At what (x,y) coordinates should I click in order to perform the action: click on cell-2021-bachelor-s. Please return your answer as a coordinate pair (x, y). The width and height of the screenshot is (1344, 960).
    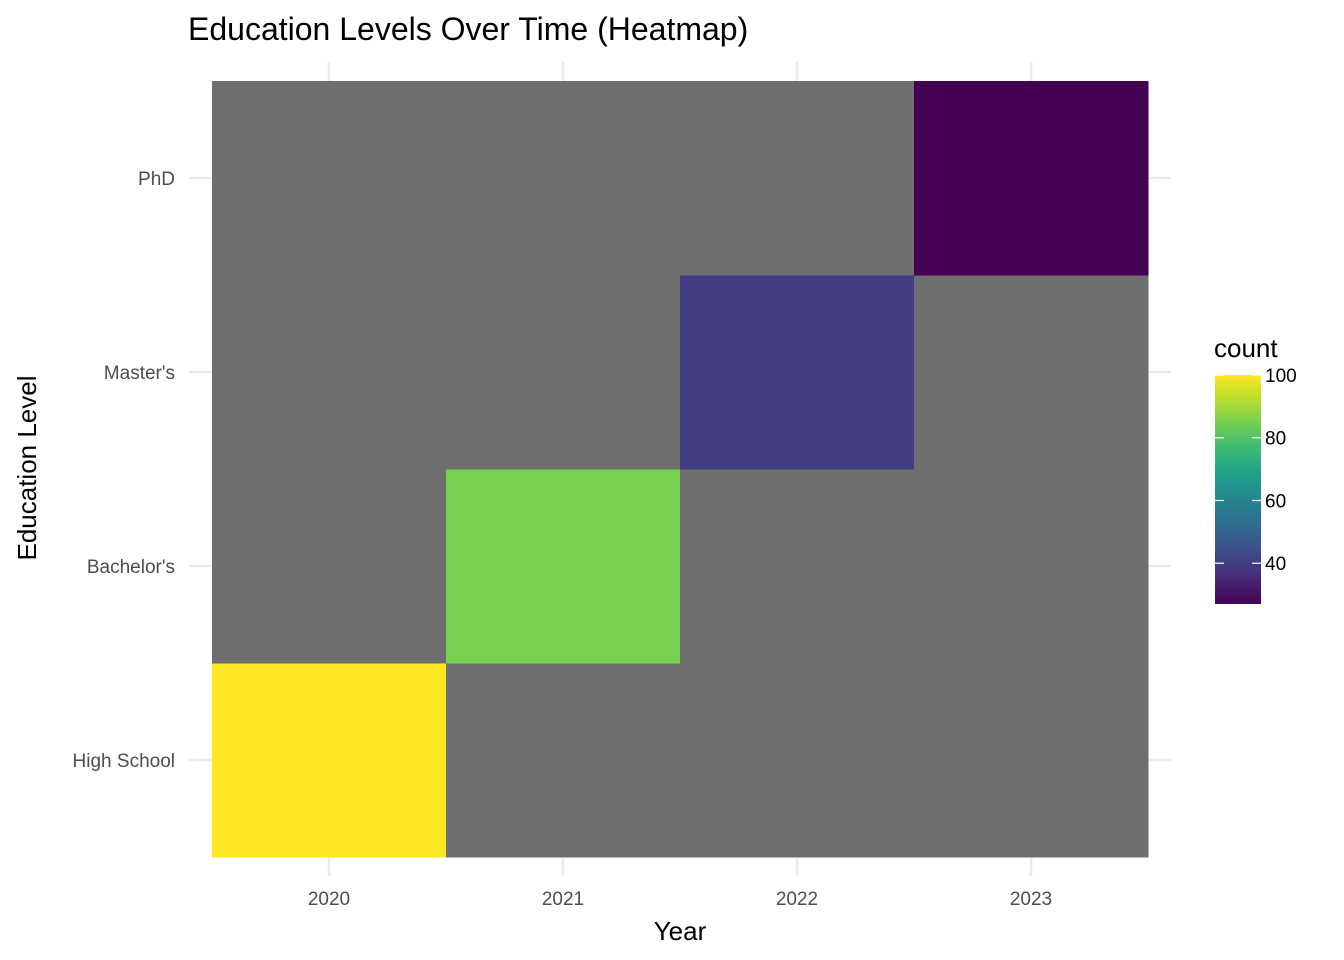
    Looking at the image, I should click on (563, 566).